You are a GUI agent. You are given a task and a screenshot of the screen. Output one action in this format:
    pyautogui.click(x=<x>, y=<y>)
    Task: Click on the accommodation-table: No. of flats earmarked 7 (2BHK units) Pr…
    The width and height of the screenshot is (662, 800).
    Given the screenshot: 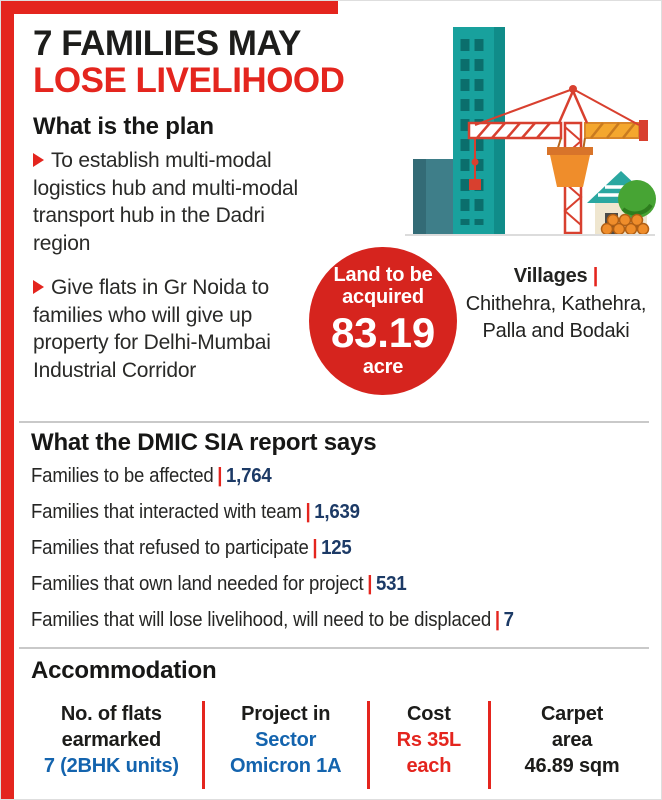 What is the action you would take?
    pyautogui.click(x=337, y=745)
    